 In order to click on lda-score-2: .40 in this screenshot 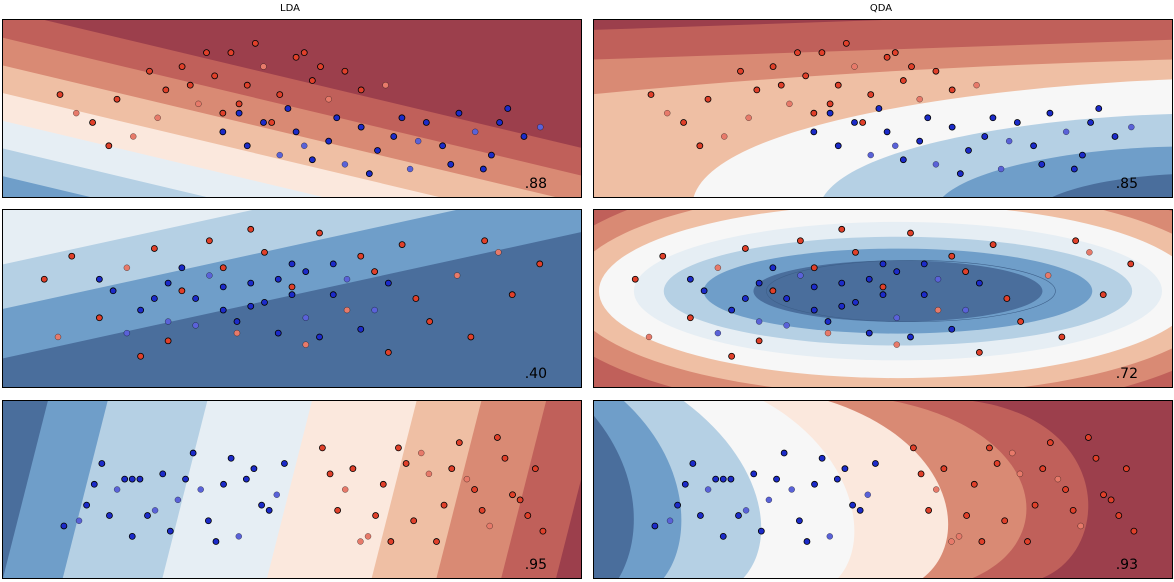, I will do `click(535, 374)`.